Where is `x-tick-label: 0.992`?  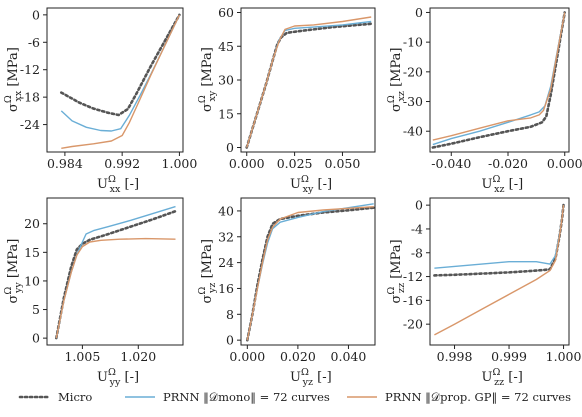
x-tick-label: 0.992 is located at coordinates (122, 163).